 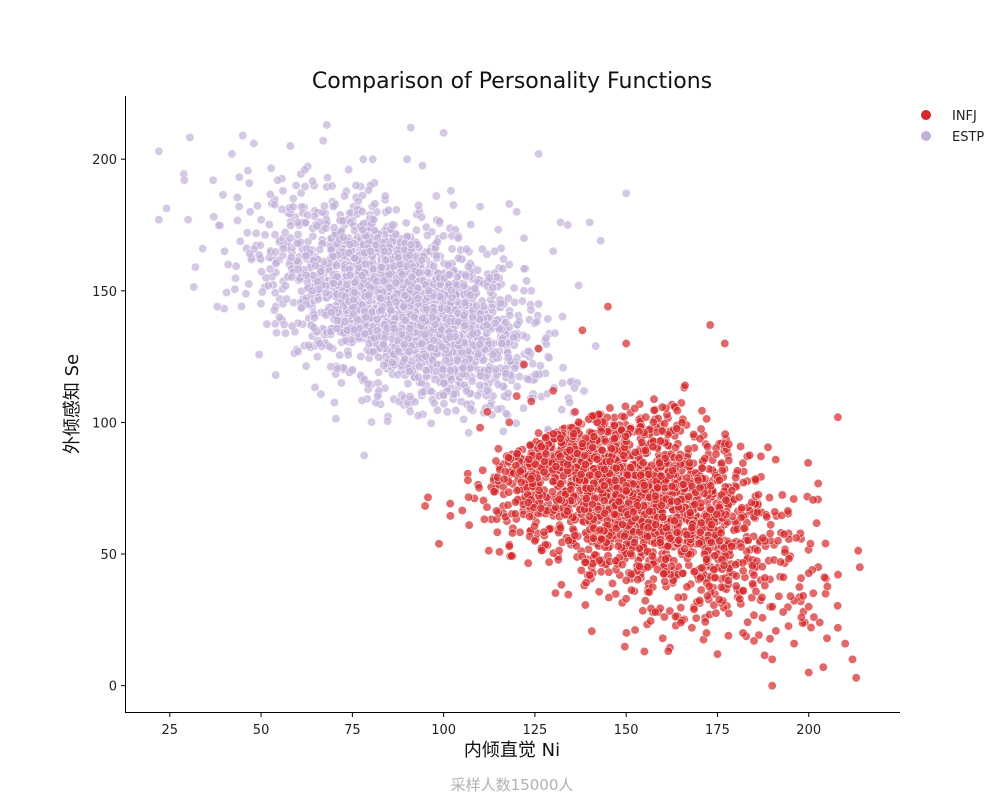 I want to click on y-tick-label: 0, so click(x=113, y=687).